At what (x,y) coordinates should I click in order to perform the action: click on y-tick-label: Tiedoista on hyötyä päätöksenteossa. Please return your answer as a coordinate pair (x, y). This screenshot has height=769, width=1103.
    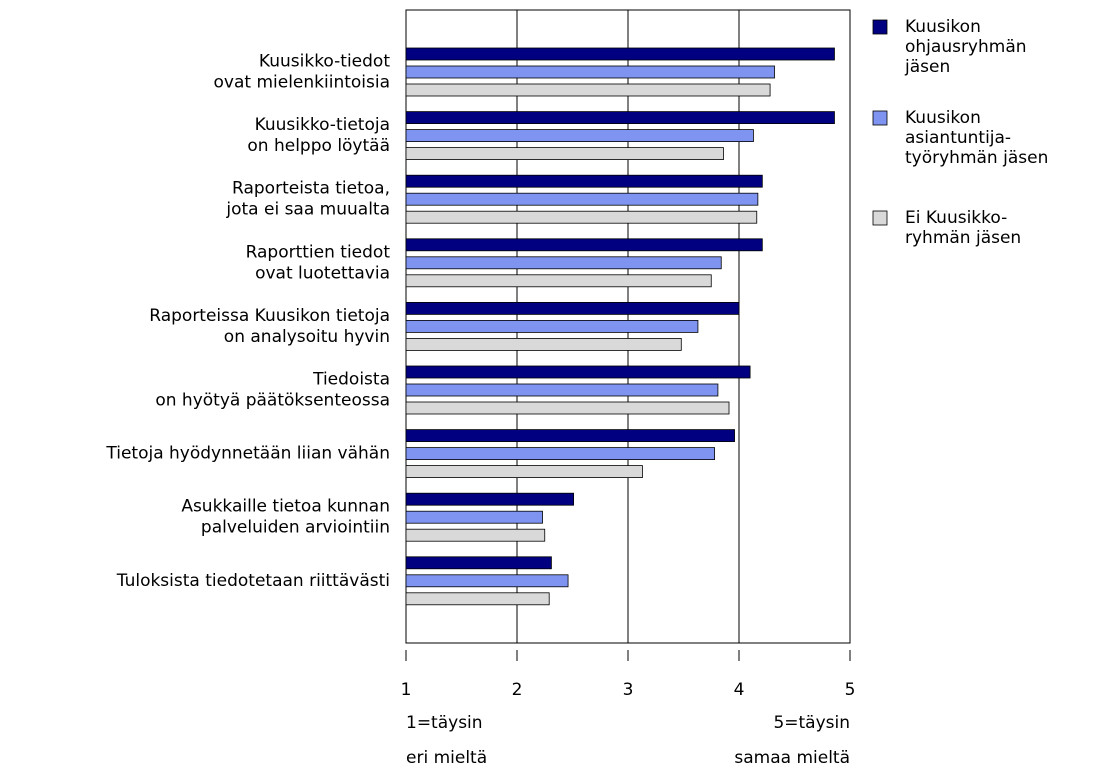
    Looking at the image, I should click on (272, 390).